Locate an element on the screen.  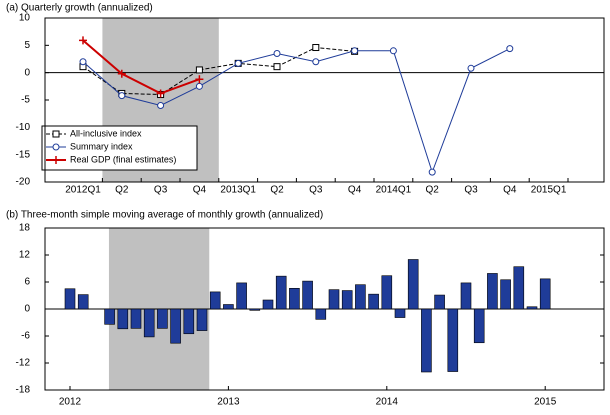
x-tick-label: 2012 is located at coordinates (70, 402).